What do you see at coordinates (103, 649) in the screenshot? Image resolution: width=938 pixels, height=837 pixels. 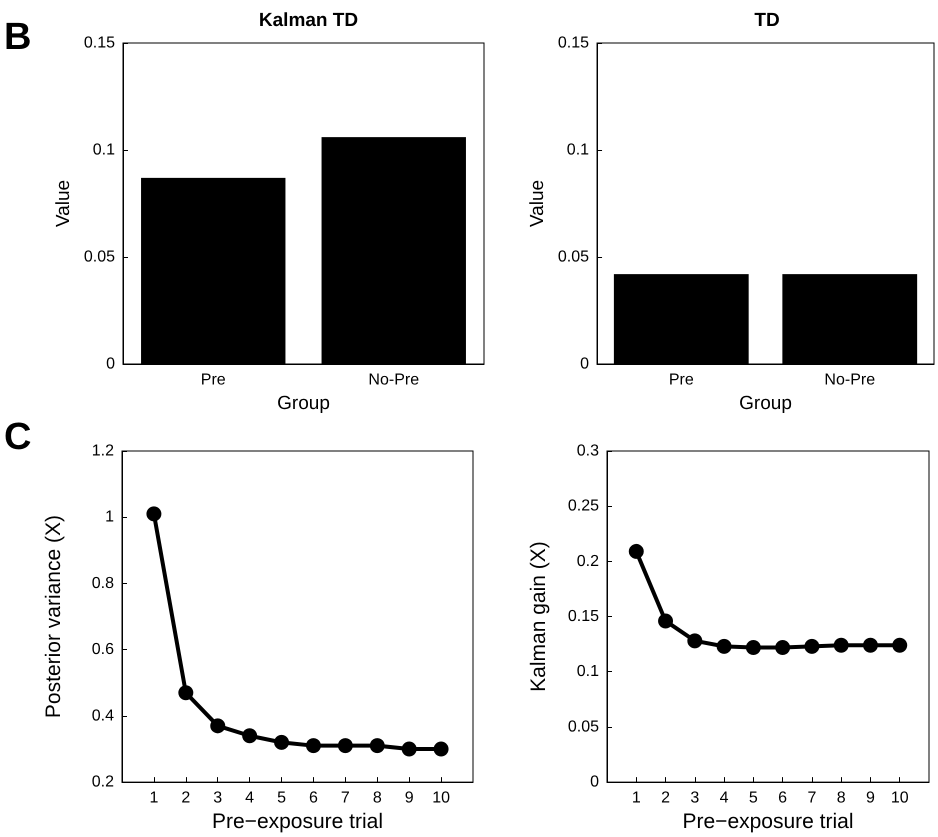 I see `y-tick-label: 0.6` at bounding box center [103, 649].